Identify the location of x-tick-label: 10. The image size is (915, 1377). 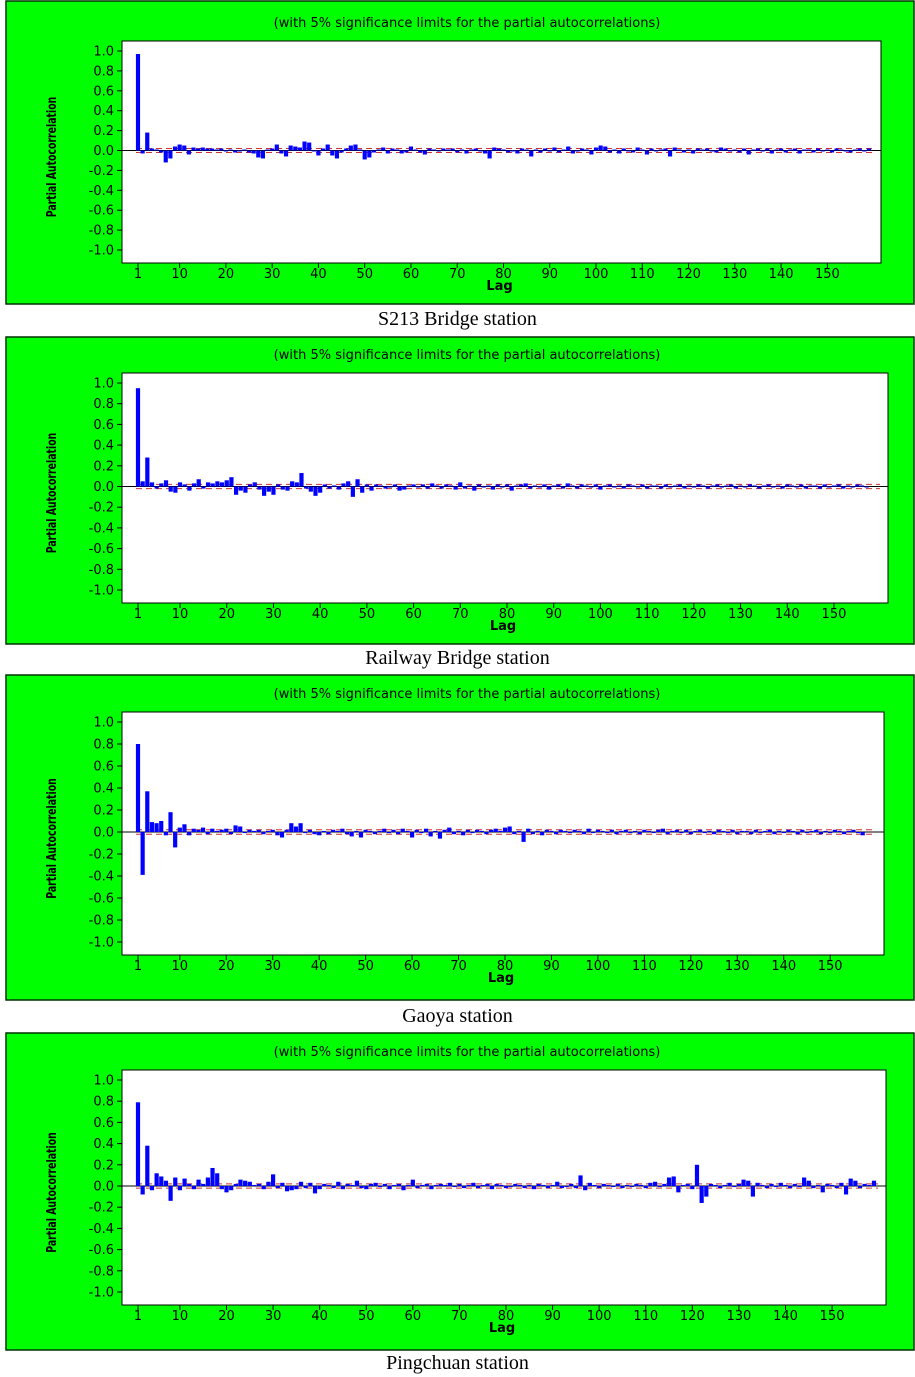
(180, 614).